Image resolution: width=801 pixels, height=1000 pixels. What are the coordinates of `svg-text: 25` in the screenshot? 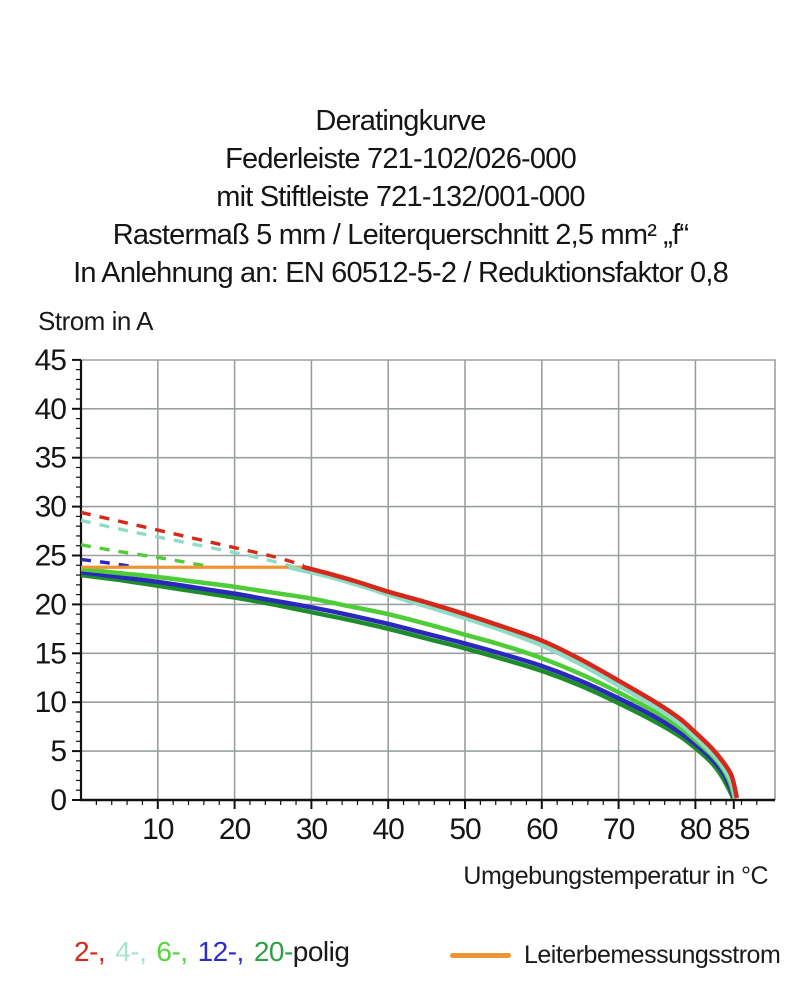 It's located at (51, 556).